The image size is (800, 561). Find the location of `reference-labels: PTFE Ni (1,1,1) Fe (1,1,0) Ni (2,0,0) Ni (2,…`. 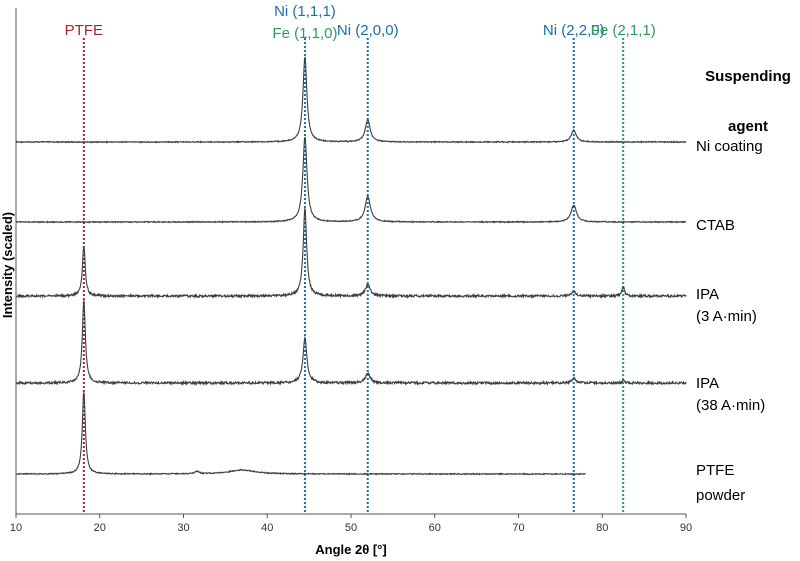

reference-labels: PTFE Ni (1,1,1) Fe (1,1,0) Ni (2,0,0) Ni (2,… is located at coordinates (360, 22).